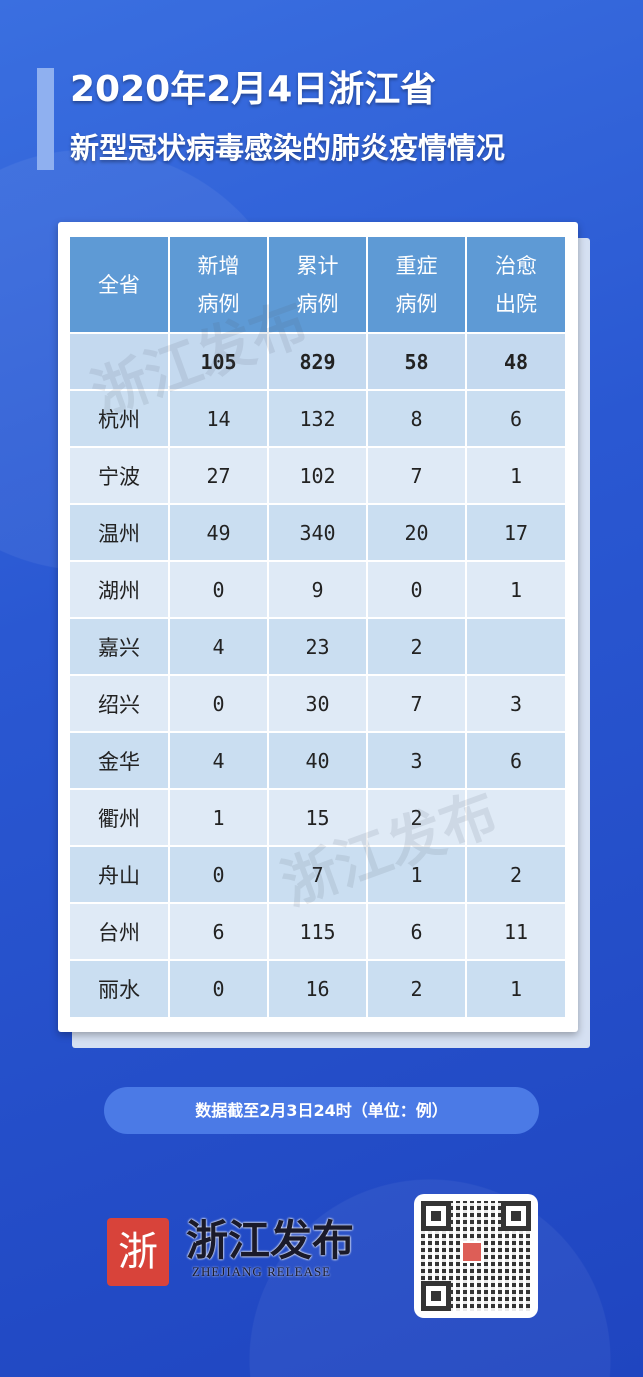 Image resolution: width=643 pixels, height=1377 pixels. I want to click on city-cell: 温州, so click(120, 532).